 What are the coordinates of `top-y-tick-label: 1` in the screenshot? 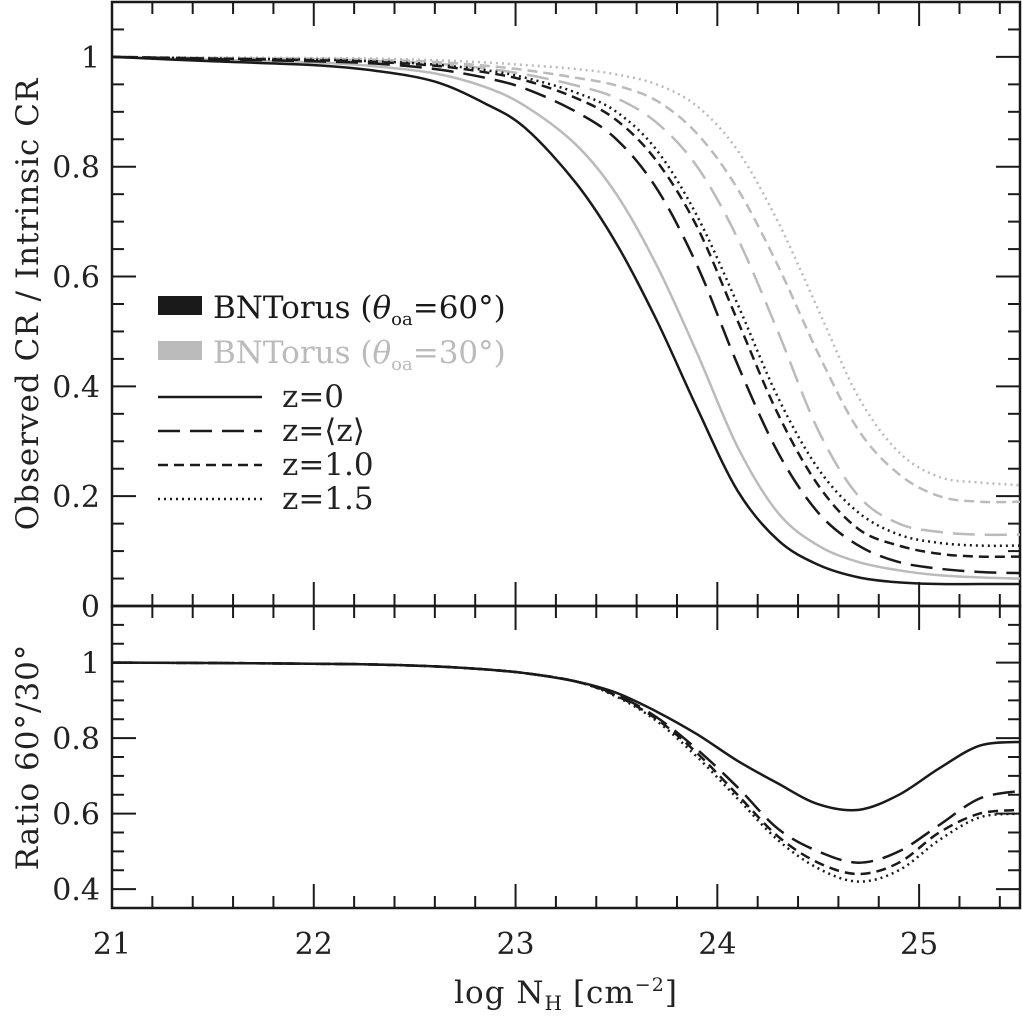 It's located at (90, 58).